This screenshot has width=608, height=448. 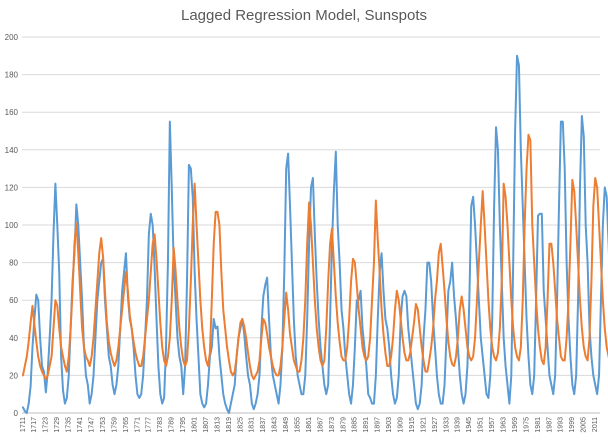 I want to click on x-tick-label: 1825, so click(x=240, y=425).